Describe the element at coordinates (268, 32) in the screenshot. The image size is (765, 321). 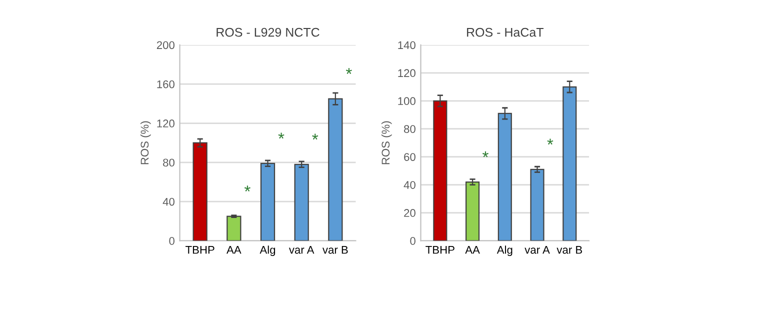
I see `chart-title: ROS - L929 NCTC` at that location.